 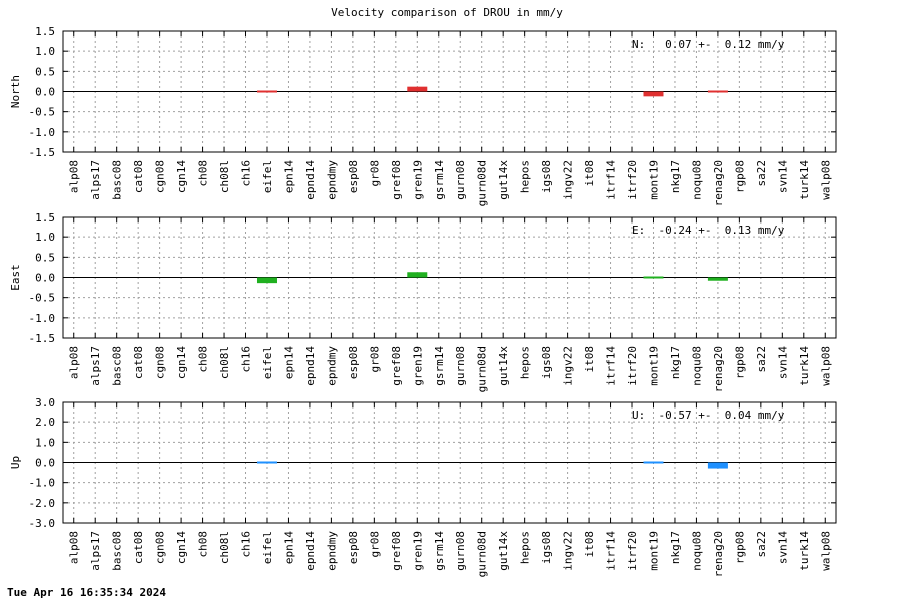 What do you see at coordinates (45, 257) in the screenshot?
I see `y-tick-label: 0.5` at bounding box center [45, 257].